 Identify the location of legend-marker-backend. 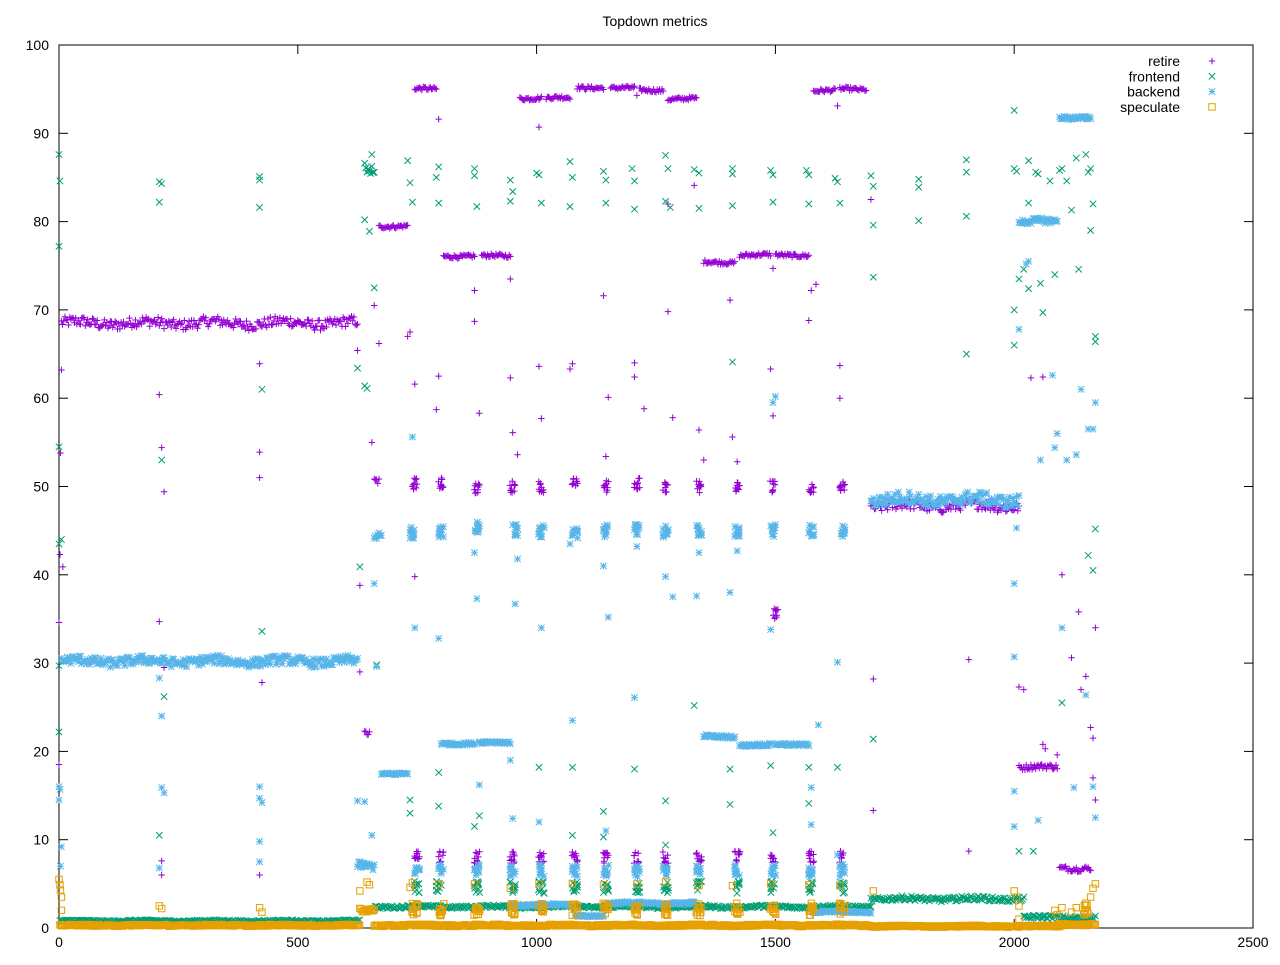
(1212, 92).